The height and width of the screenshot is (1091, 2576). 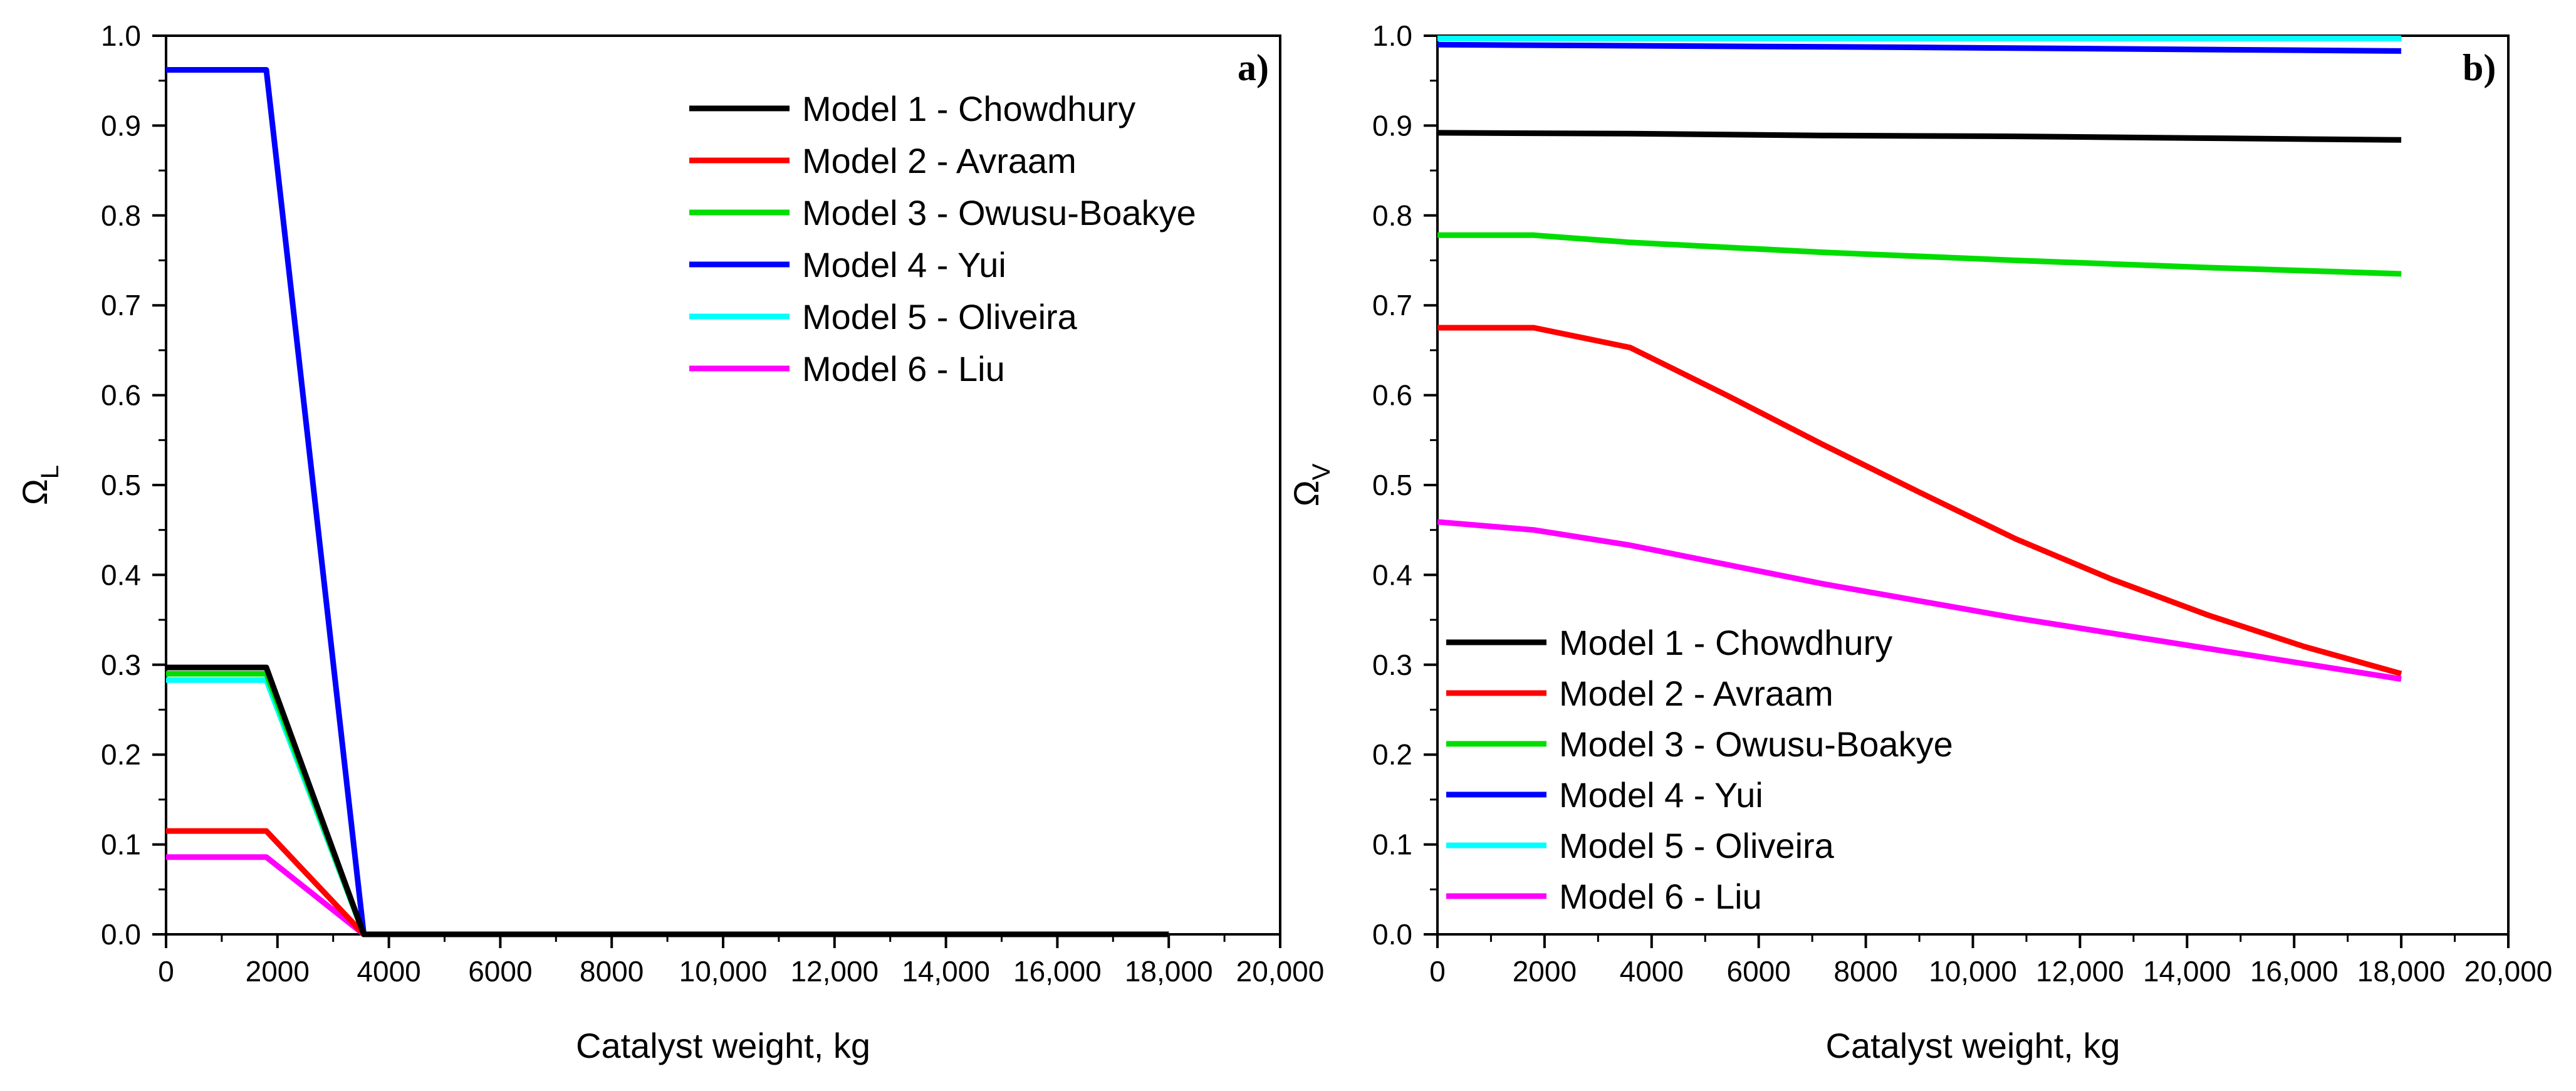 What do you see at coordinates (1310, 484) in the screenshot?
I see `y-axis-title: ΩV` at bounding box center [1310, 484].